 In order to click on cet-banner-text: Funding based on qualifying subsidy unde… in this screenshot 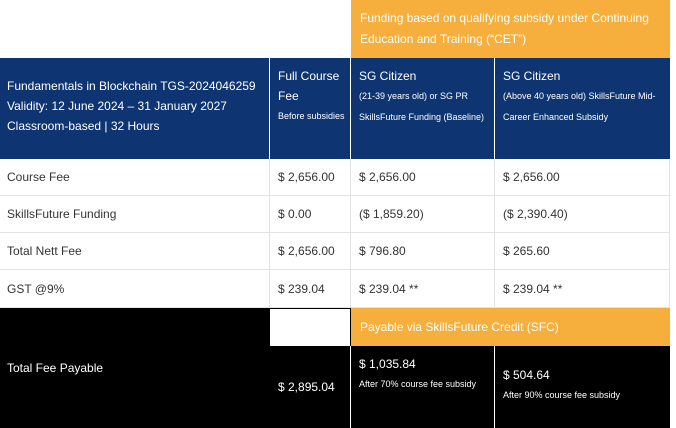, I will do `click(504, 28)`.